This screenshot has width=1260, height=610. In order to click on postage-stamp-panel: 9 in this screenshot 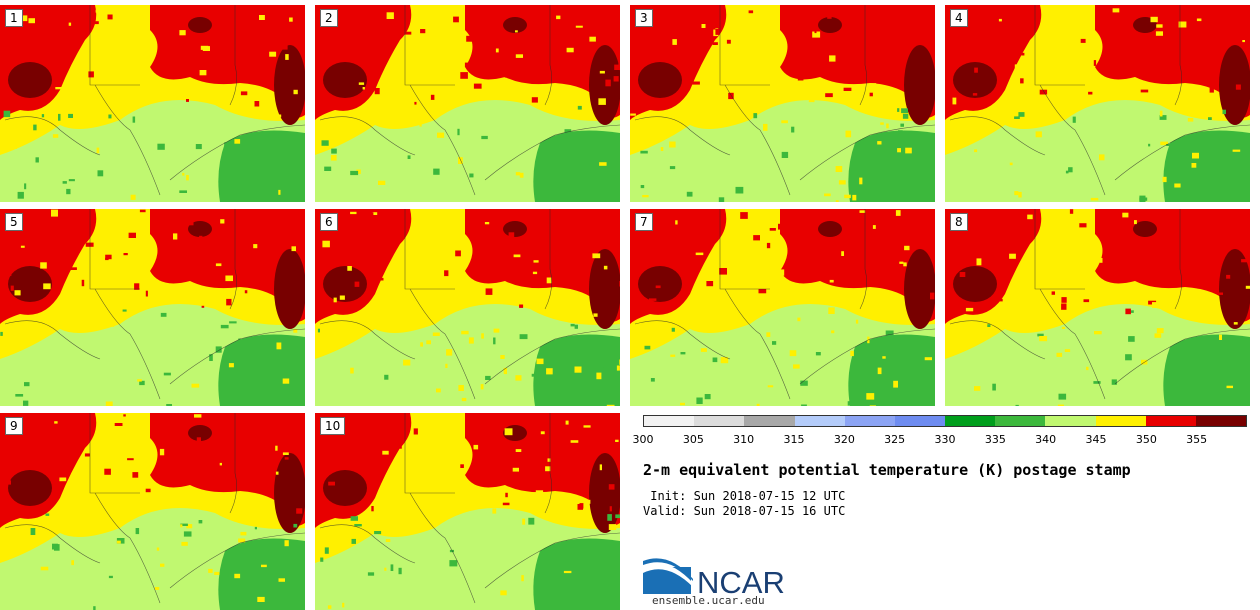, I will do `click(152, 511)`.